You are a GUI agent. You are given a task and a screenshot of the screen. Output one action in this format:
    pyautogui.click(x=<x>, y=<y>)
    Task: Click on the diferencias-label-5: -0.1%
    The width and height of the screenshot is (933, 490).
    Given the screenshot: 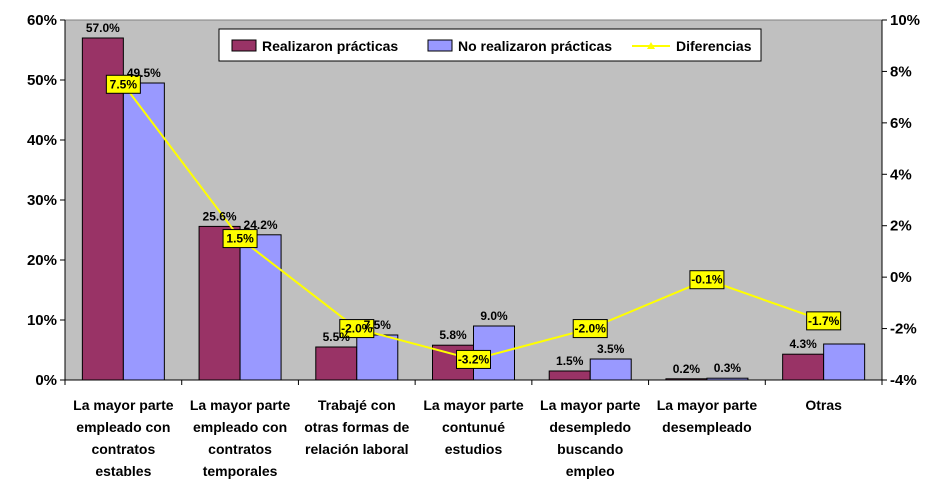 What is the action you would take?
    pyautogui.click(x=707, y=280)
    